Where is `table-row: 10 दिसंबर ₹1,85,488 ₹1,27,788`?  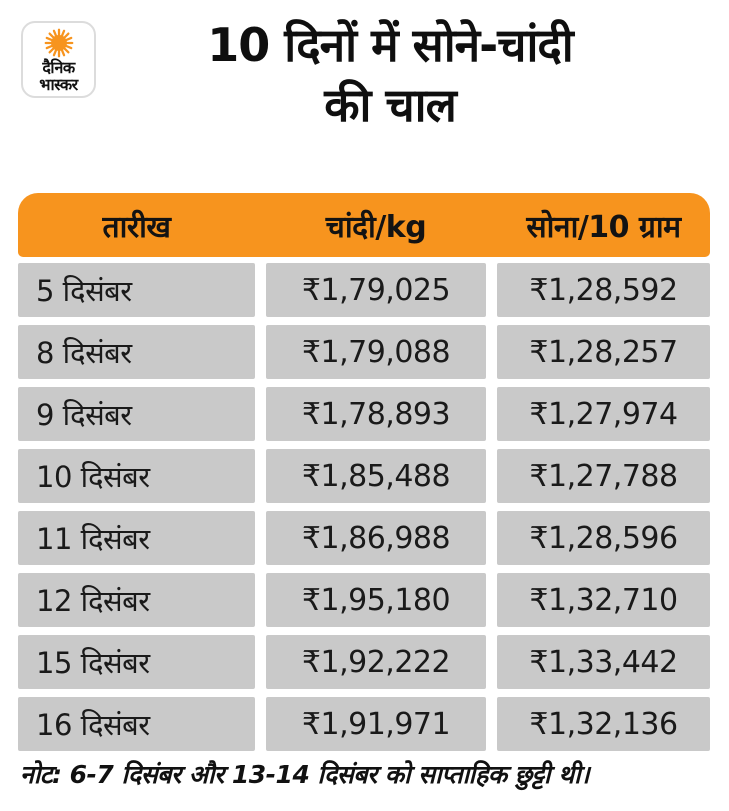 table-row: 10 दिसंबर ₹1,85,488 ₹1,27,788 is located at coordinates (364, 476).